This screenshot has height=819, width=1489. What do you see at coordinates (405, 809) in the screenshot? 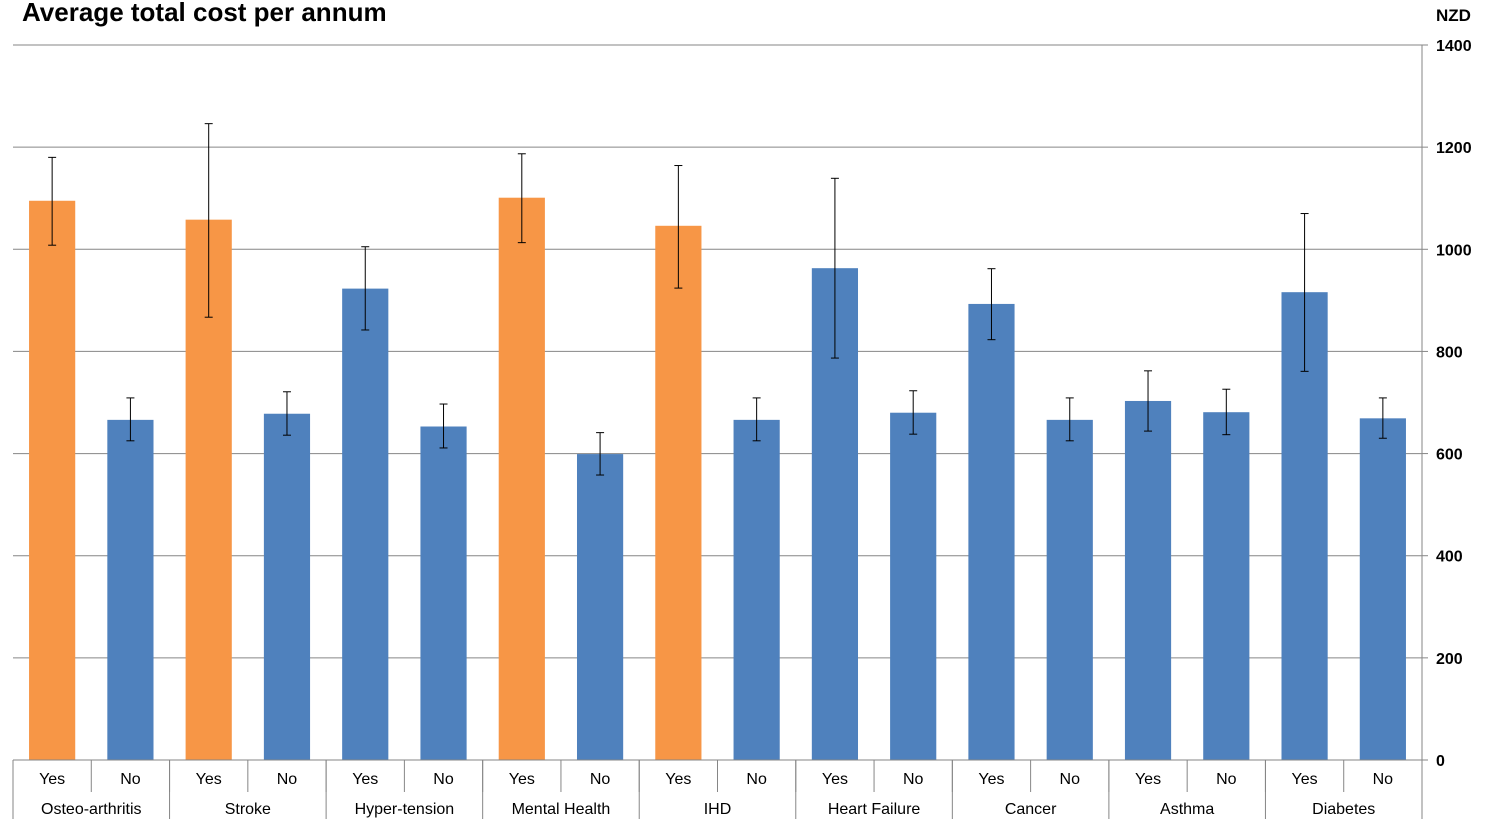
I see `group-label: Hyper-tension` at bounding box center [405, 809].